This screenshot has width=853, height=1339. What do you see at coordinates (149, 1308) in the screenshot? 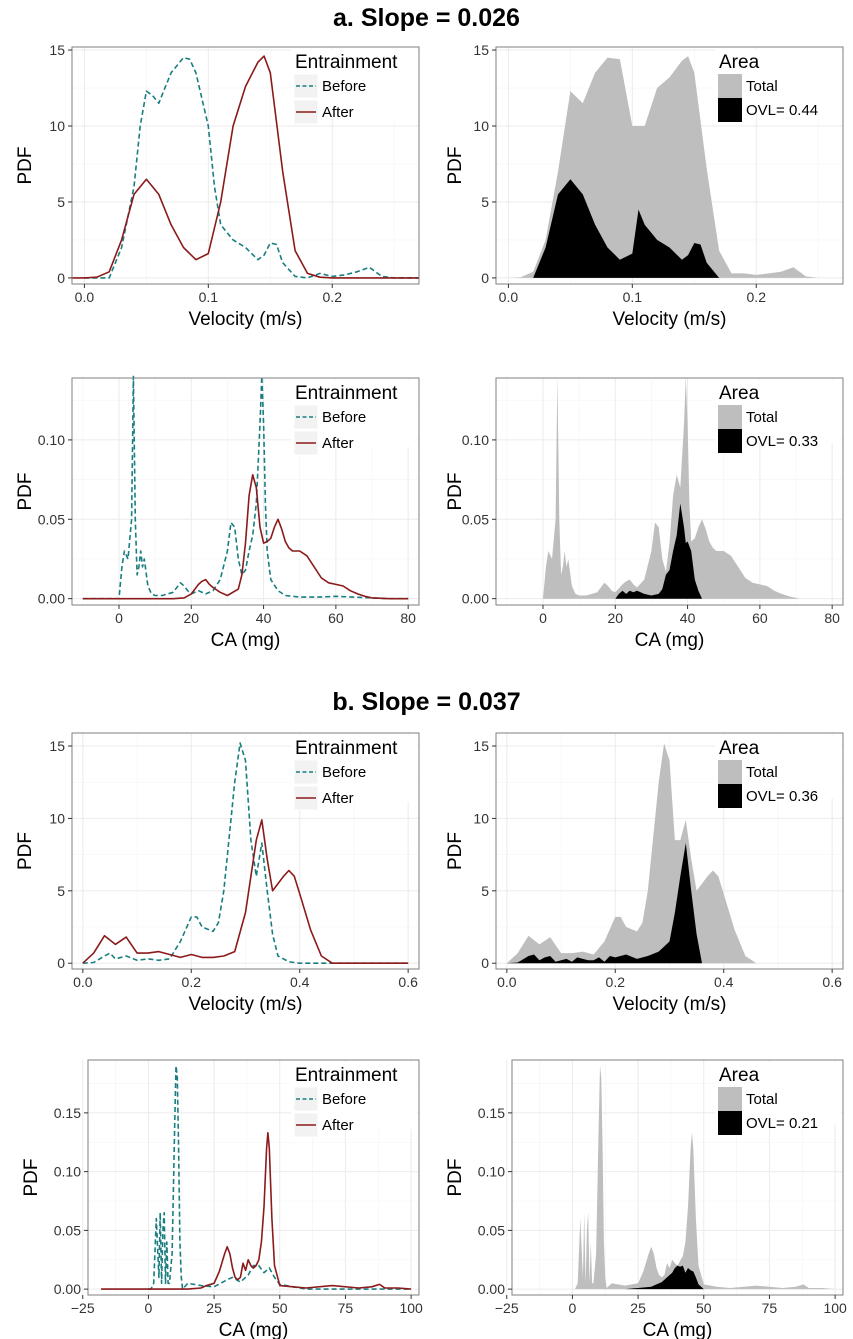
I see `chart-6-x-tick-label: 0` at bounding box center [149, 1308].